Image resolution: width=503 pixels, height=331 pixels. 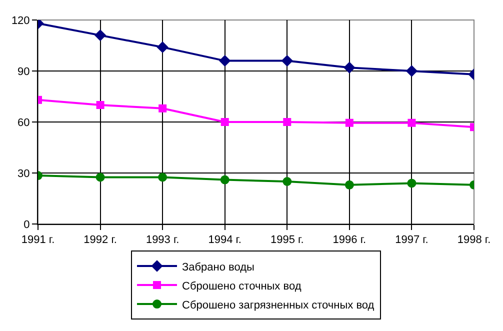 I want to click on x-tick-label: 1997 г., so click(x=411, y=240).